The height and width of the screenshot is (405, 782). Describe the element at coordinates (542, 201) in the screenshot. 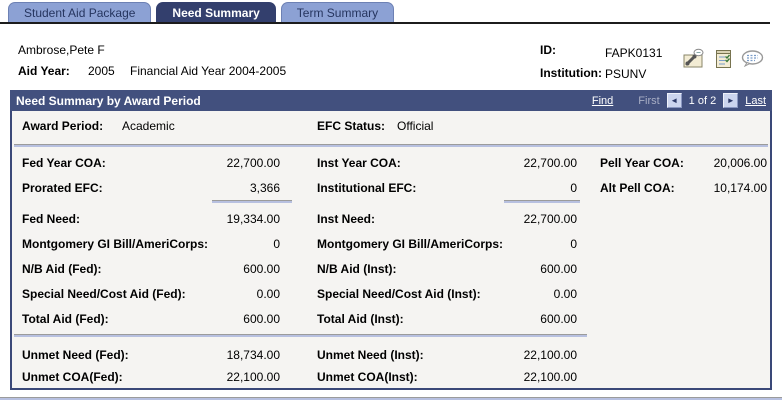

I see `subtraction-rule-inst` at that location.